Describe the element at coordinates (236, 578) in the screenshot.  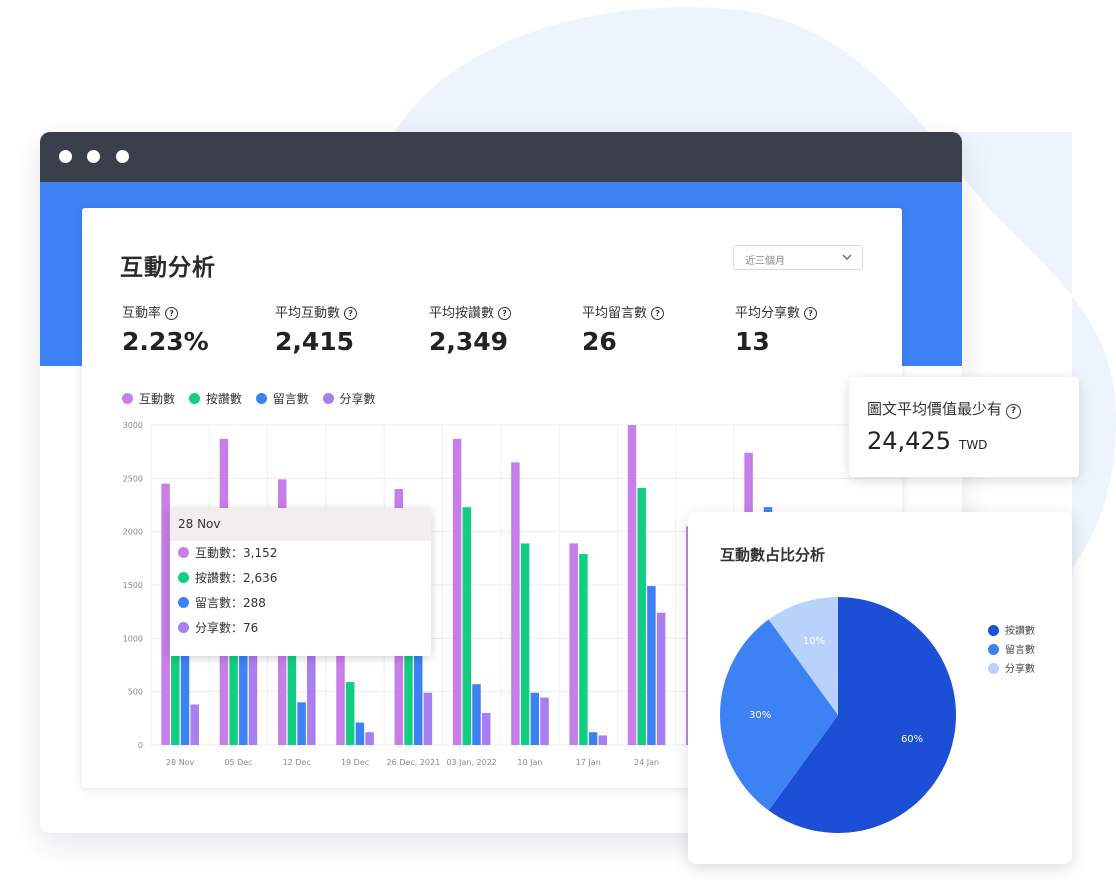
I see `tooltip-text: 按讚數：2,636` at that location.